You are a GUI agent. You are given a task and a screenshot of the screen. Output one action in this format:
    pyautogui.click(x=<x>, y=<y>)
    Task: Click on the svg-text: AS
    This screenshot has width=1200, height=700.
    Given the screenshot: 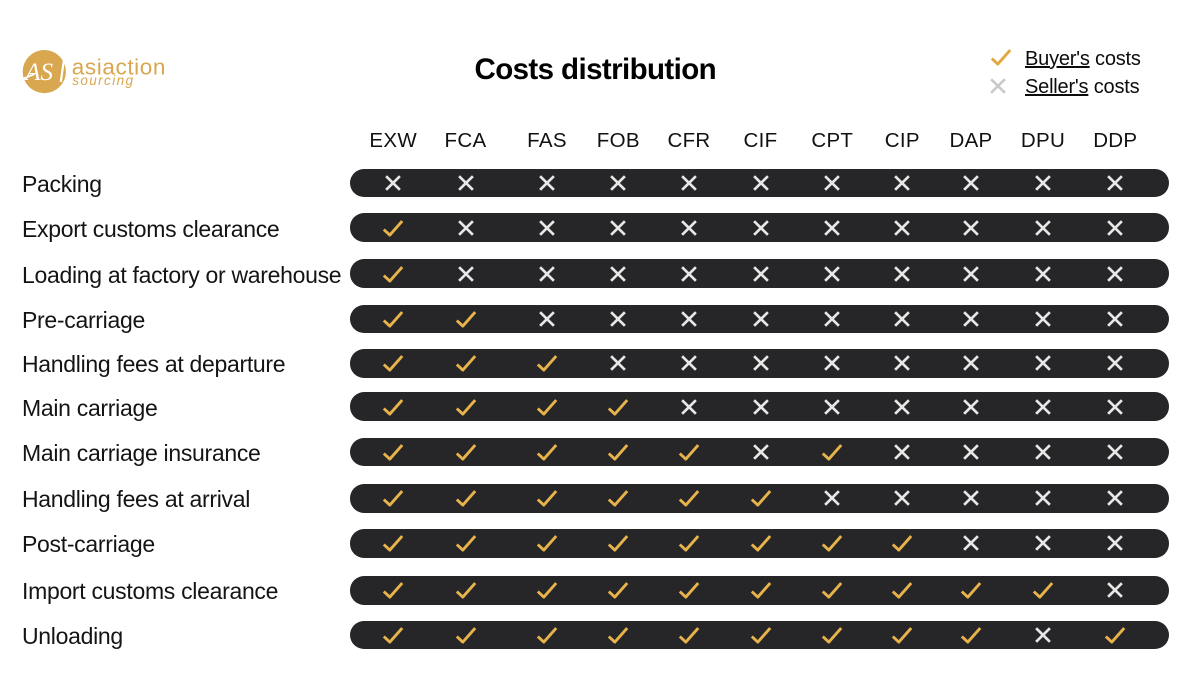 What is the action you would take?
    pyautogui.click(x=38, y=72)
    